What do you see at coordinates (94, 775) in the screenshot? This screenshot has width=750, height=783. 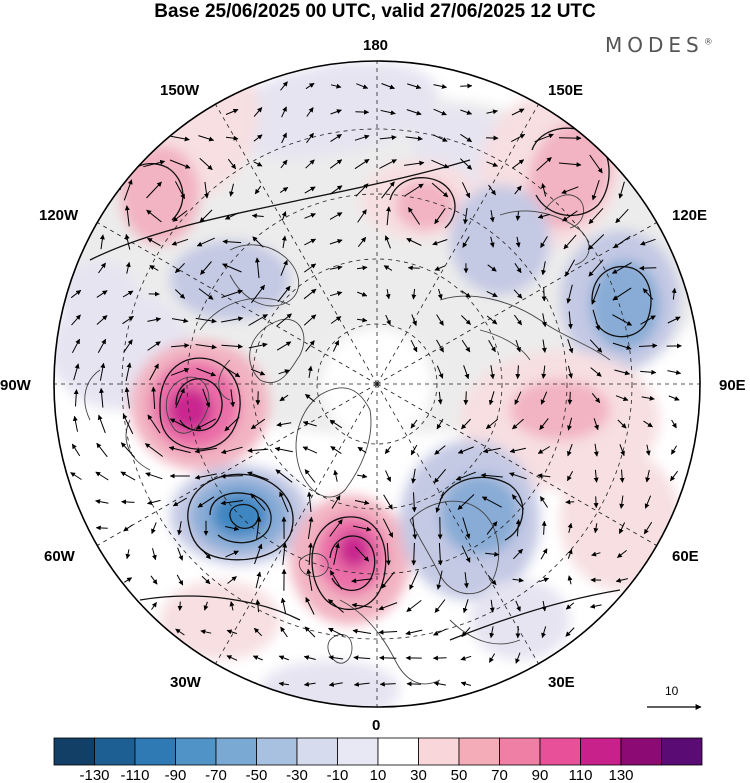 I see `colorbar-tick-label: -130` at bounding box center [94, 775].